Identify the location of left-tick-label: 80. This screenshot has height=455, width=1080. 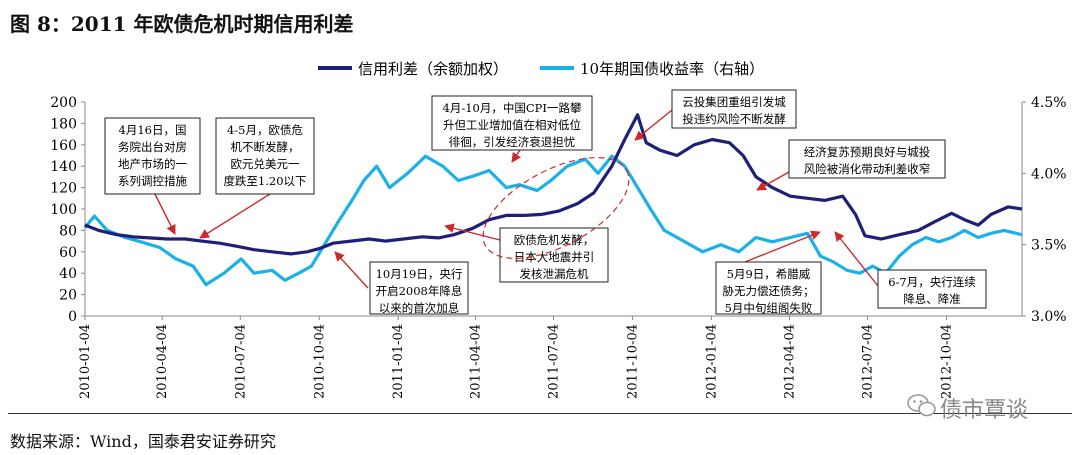
(68, 231).